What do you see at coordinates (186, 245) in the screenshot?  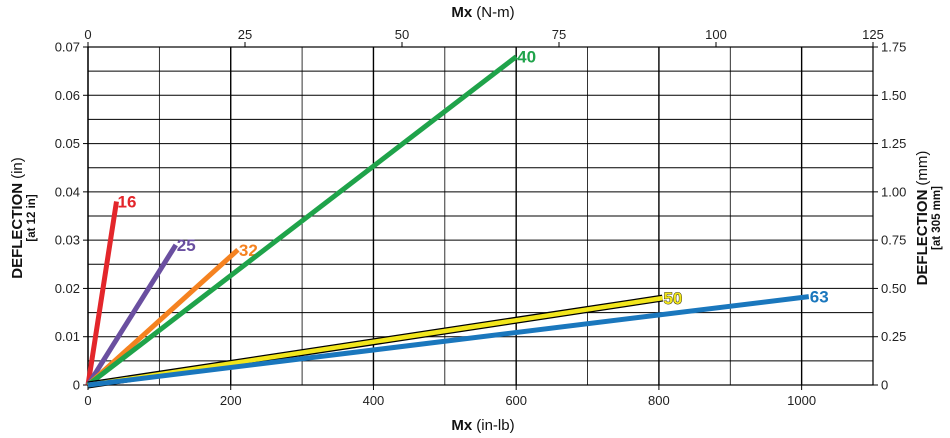 I see `series-25-label: 25` at bounding box center [186, 245].